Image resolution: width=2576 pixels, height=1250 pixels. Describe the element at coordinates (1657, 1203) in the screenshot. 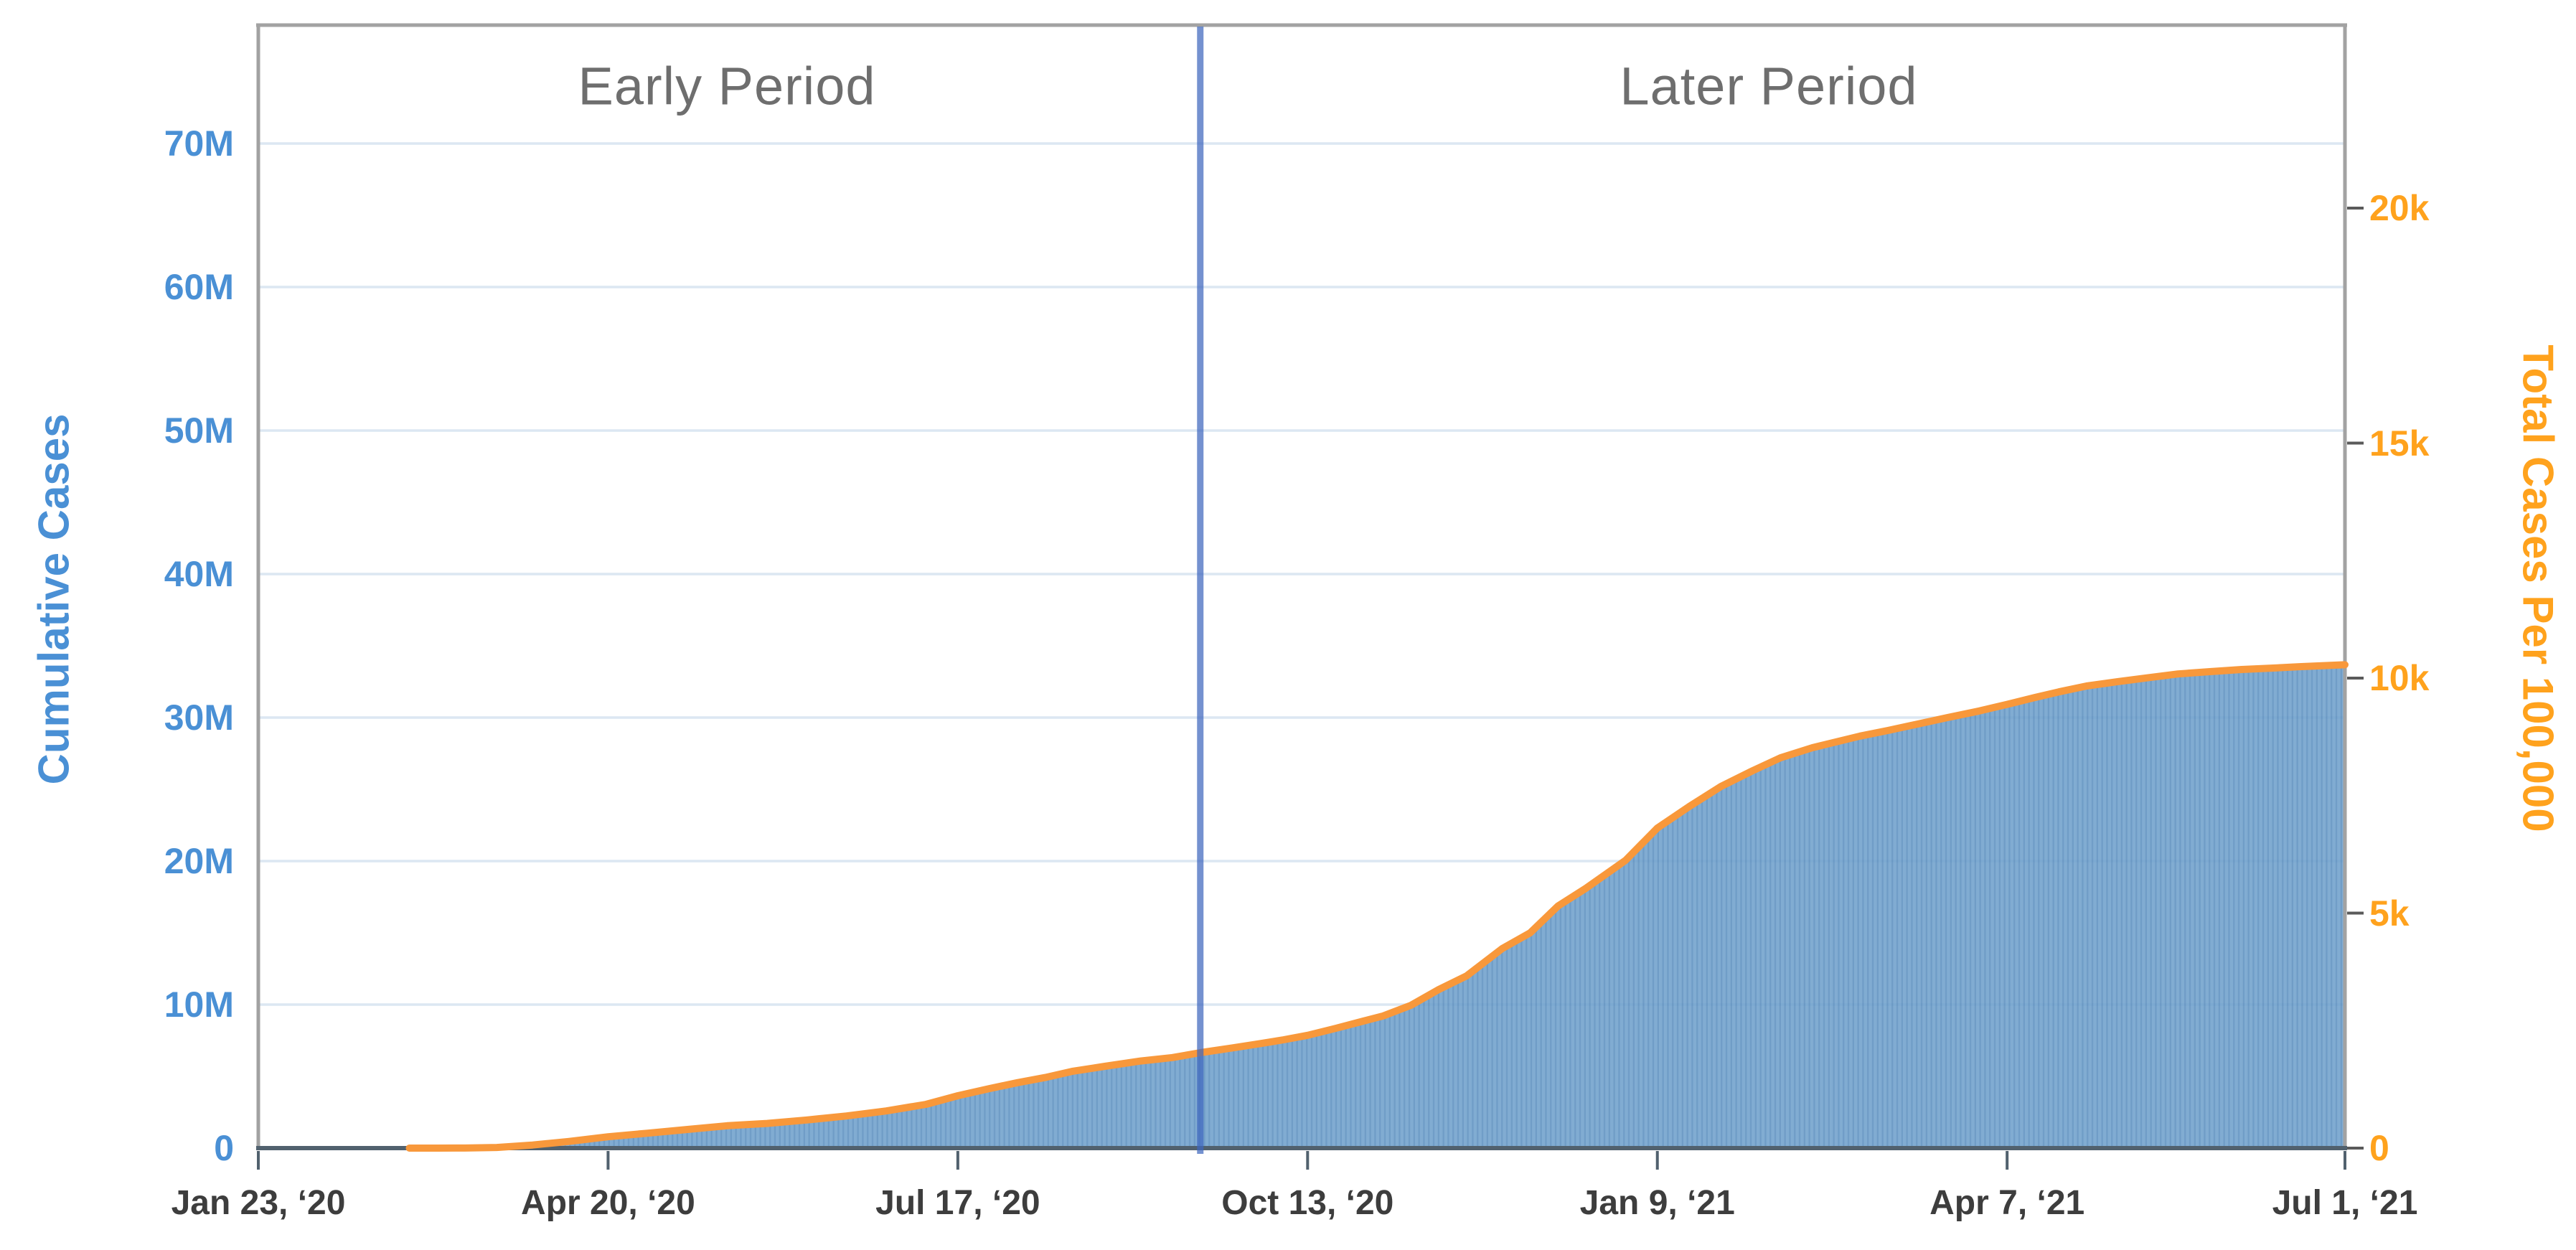

I see `x-tick-label-Jan 9, ‘21: Jan 9, ‘21` at that location.